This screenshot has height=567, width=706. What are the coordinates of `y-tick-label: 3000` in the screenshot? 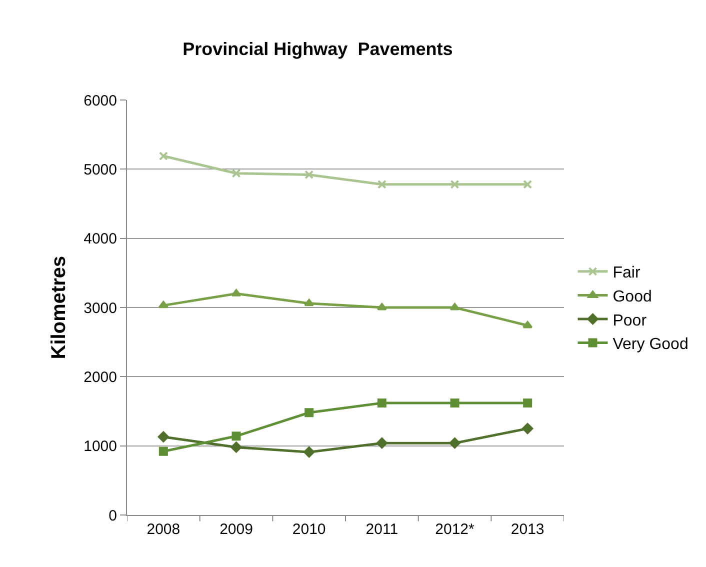 It's located at (100, 308).